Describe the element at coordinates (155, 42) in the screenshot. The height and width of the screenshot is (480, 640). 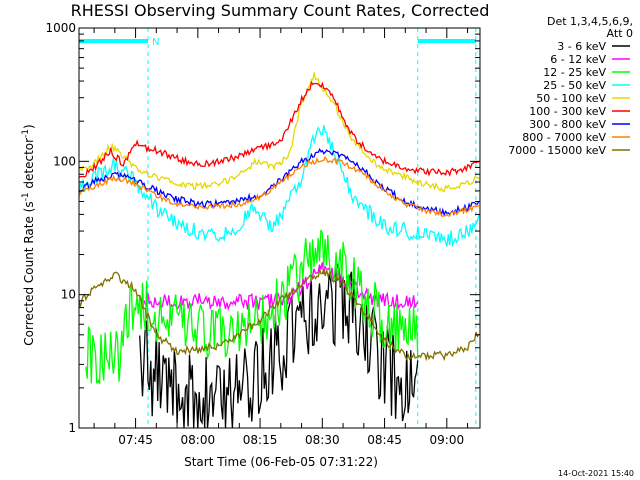
I see `night-marker-label: N` at that location.